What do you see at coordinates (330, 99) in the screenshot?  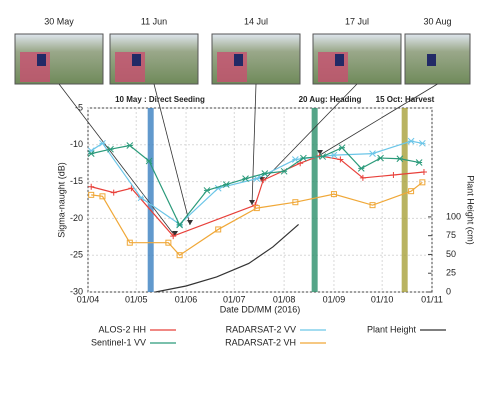 I see `event-label: 20 Aug: Heading` at bounding box center [330, 99].